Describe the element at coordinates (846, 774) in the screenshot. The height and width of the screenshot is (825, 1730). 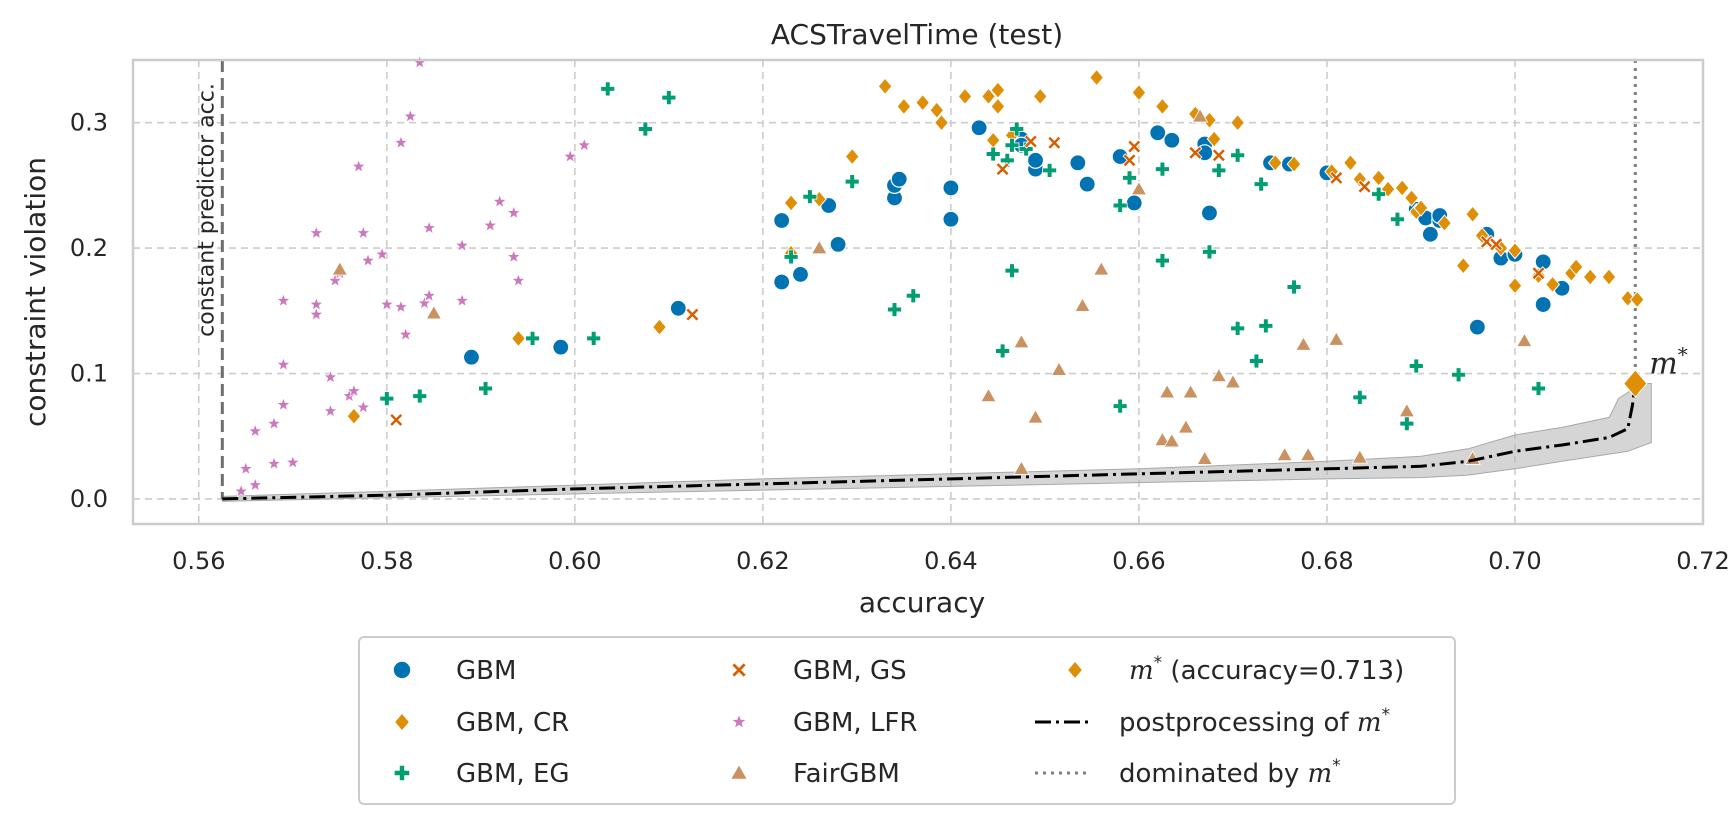
I see `legend-label: FairGBM` at that location.